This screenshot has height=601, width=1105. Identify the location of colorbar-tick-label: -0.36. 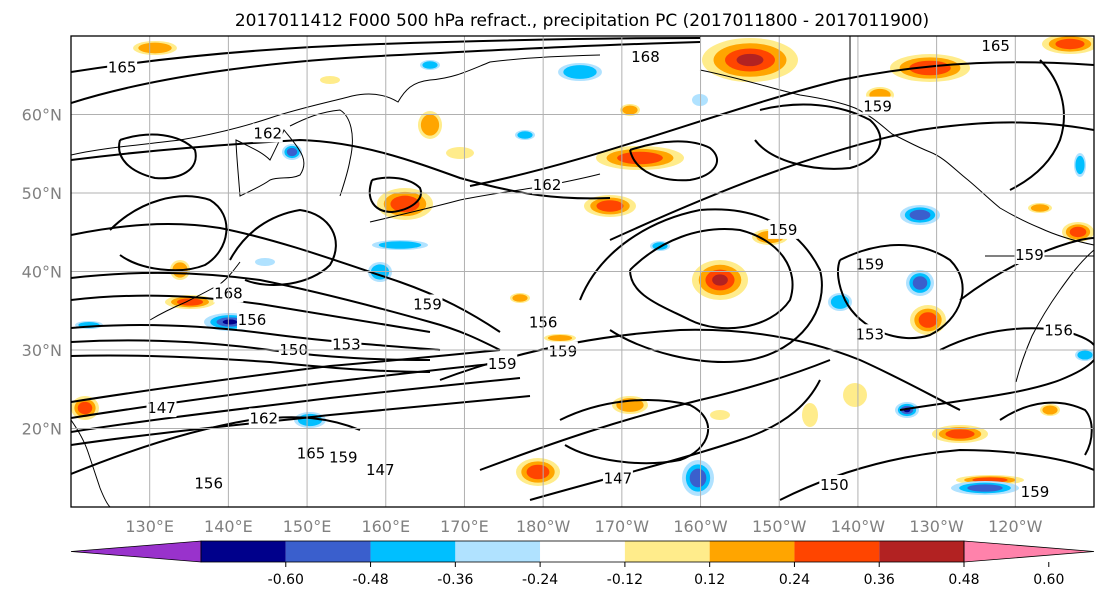
(455, 580).